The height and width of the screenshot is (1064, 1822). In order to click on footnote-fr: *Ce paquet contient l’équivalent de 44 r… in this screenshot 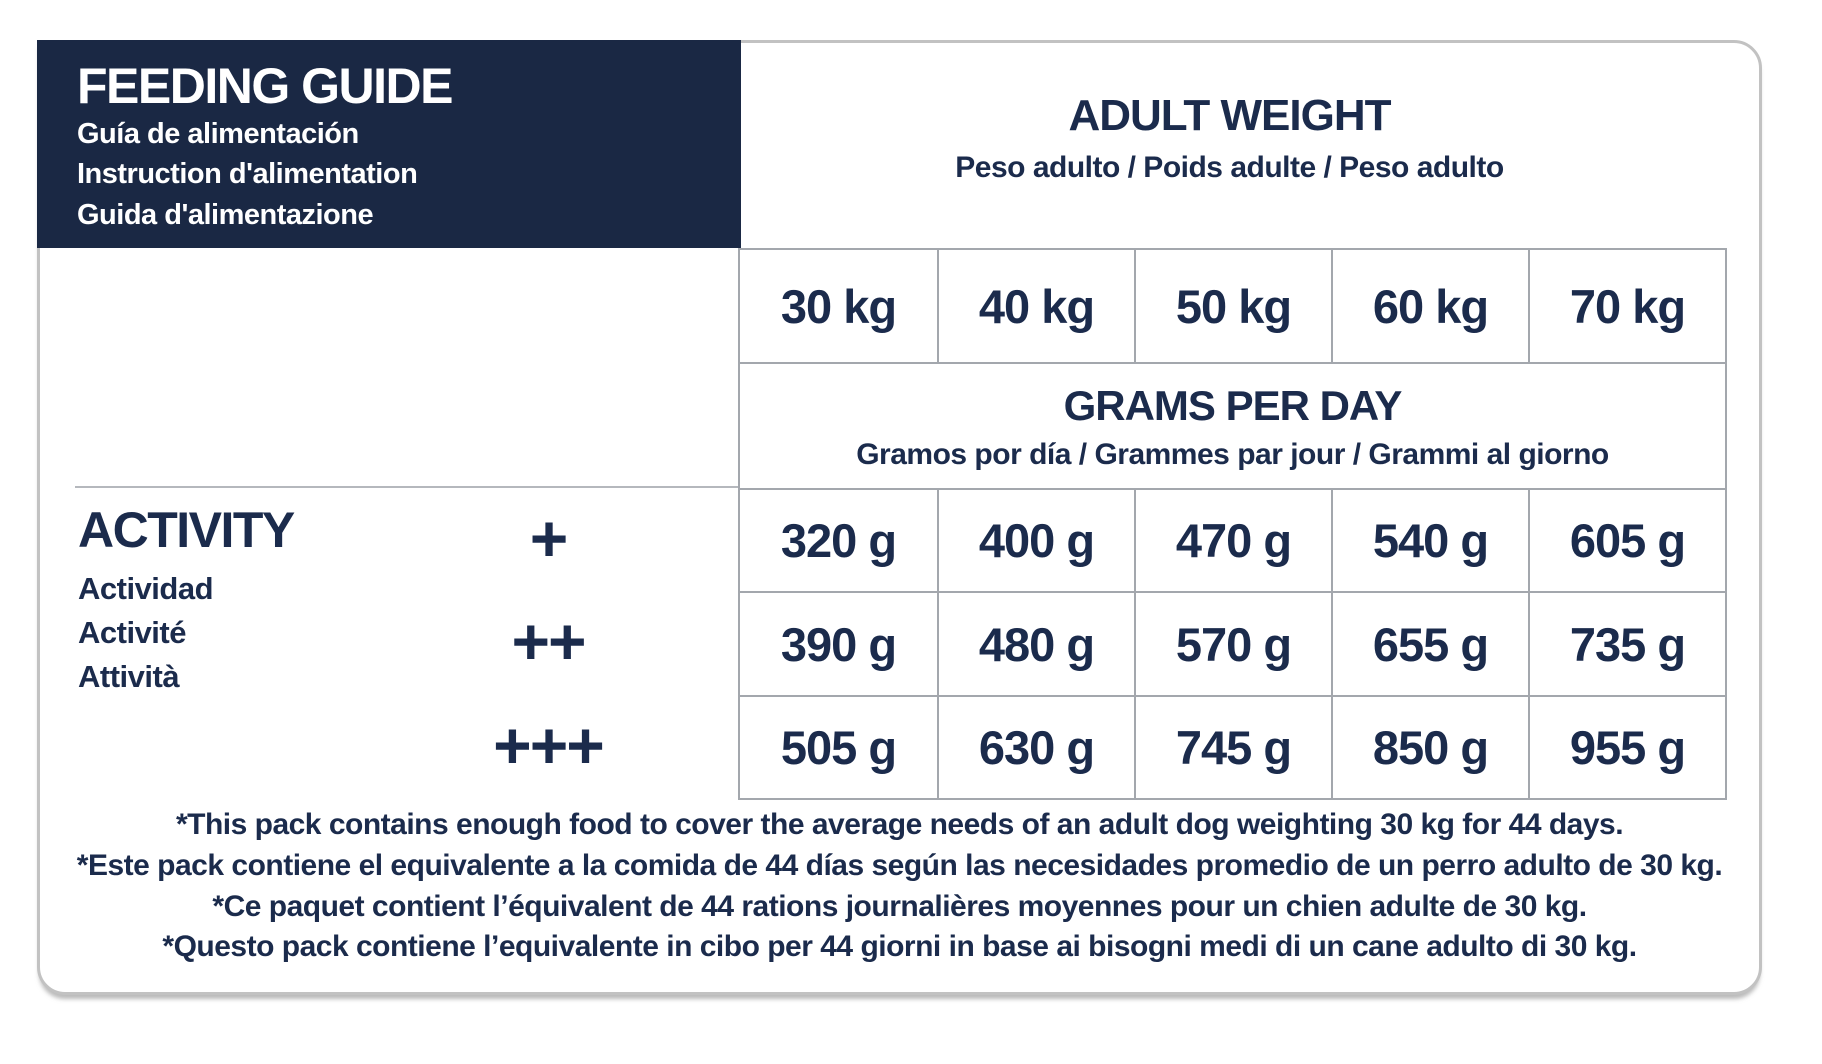, I will do `click(899, 906)`.